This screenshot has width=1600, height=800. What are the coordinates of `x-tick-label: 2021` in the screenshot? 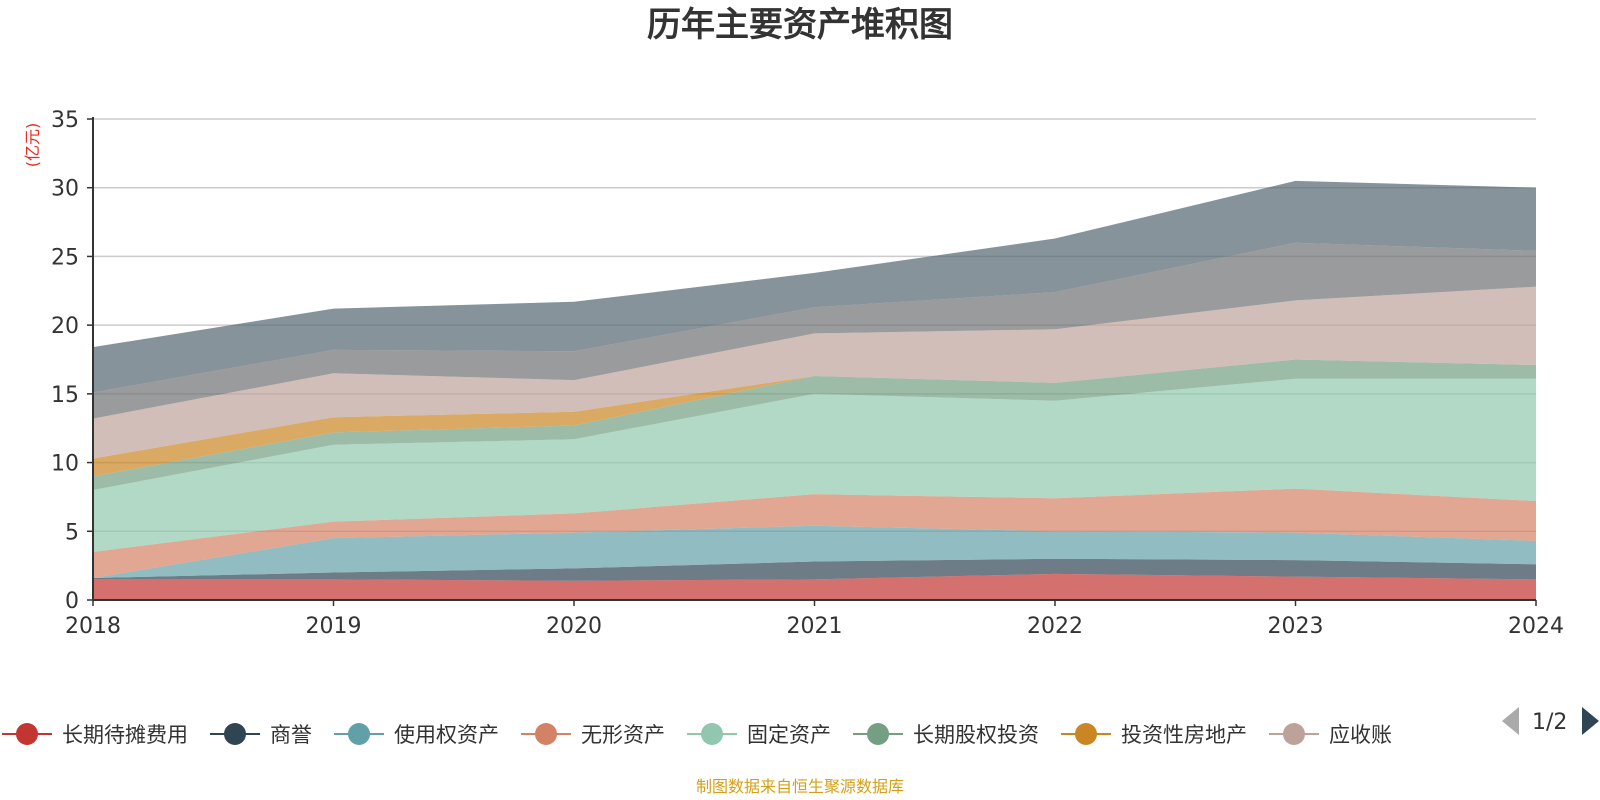 It's located at (815, 626).